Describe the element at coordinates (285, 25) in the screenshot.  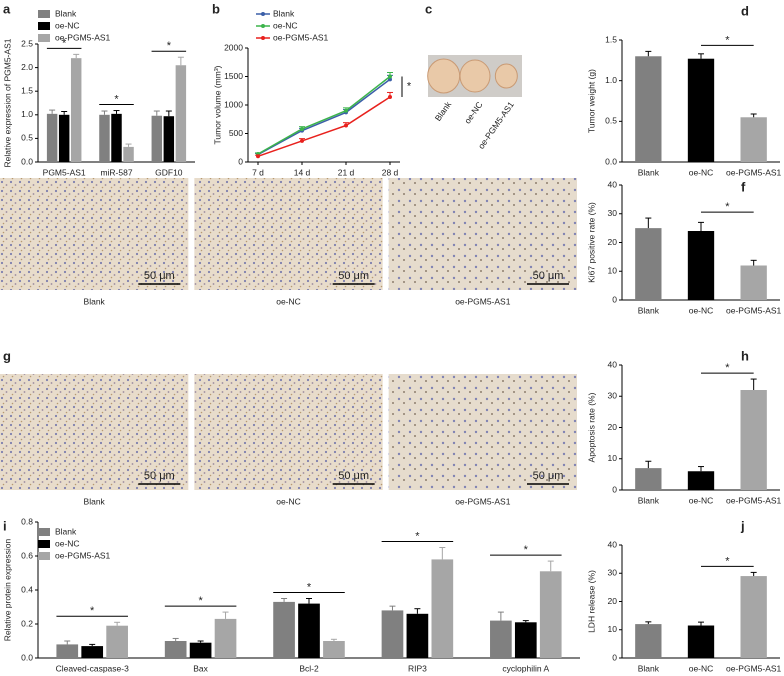
I see `legend-label: oe-NC` at that location.